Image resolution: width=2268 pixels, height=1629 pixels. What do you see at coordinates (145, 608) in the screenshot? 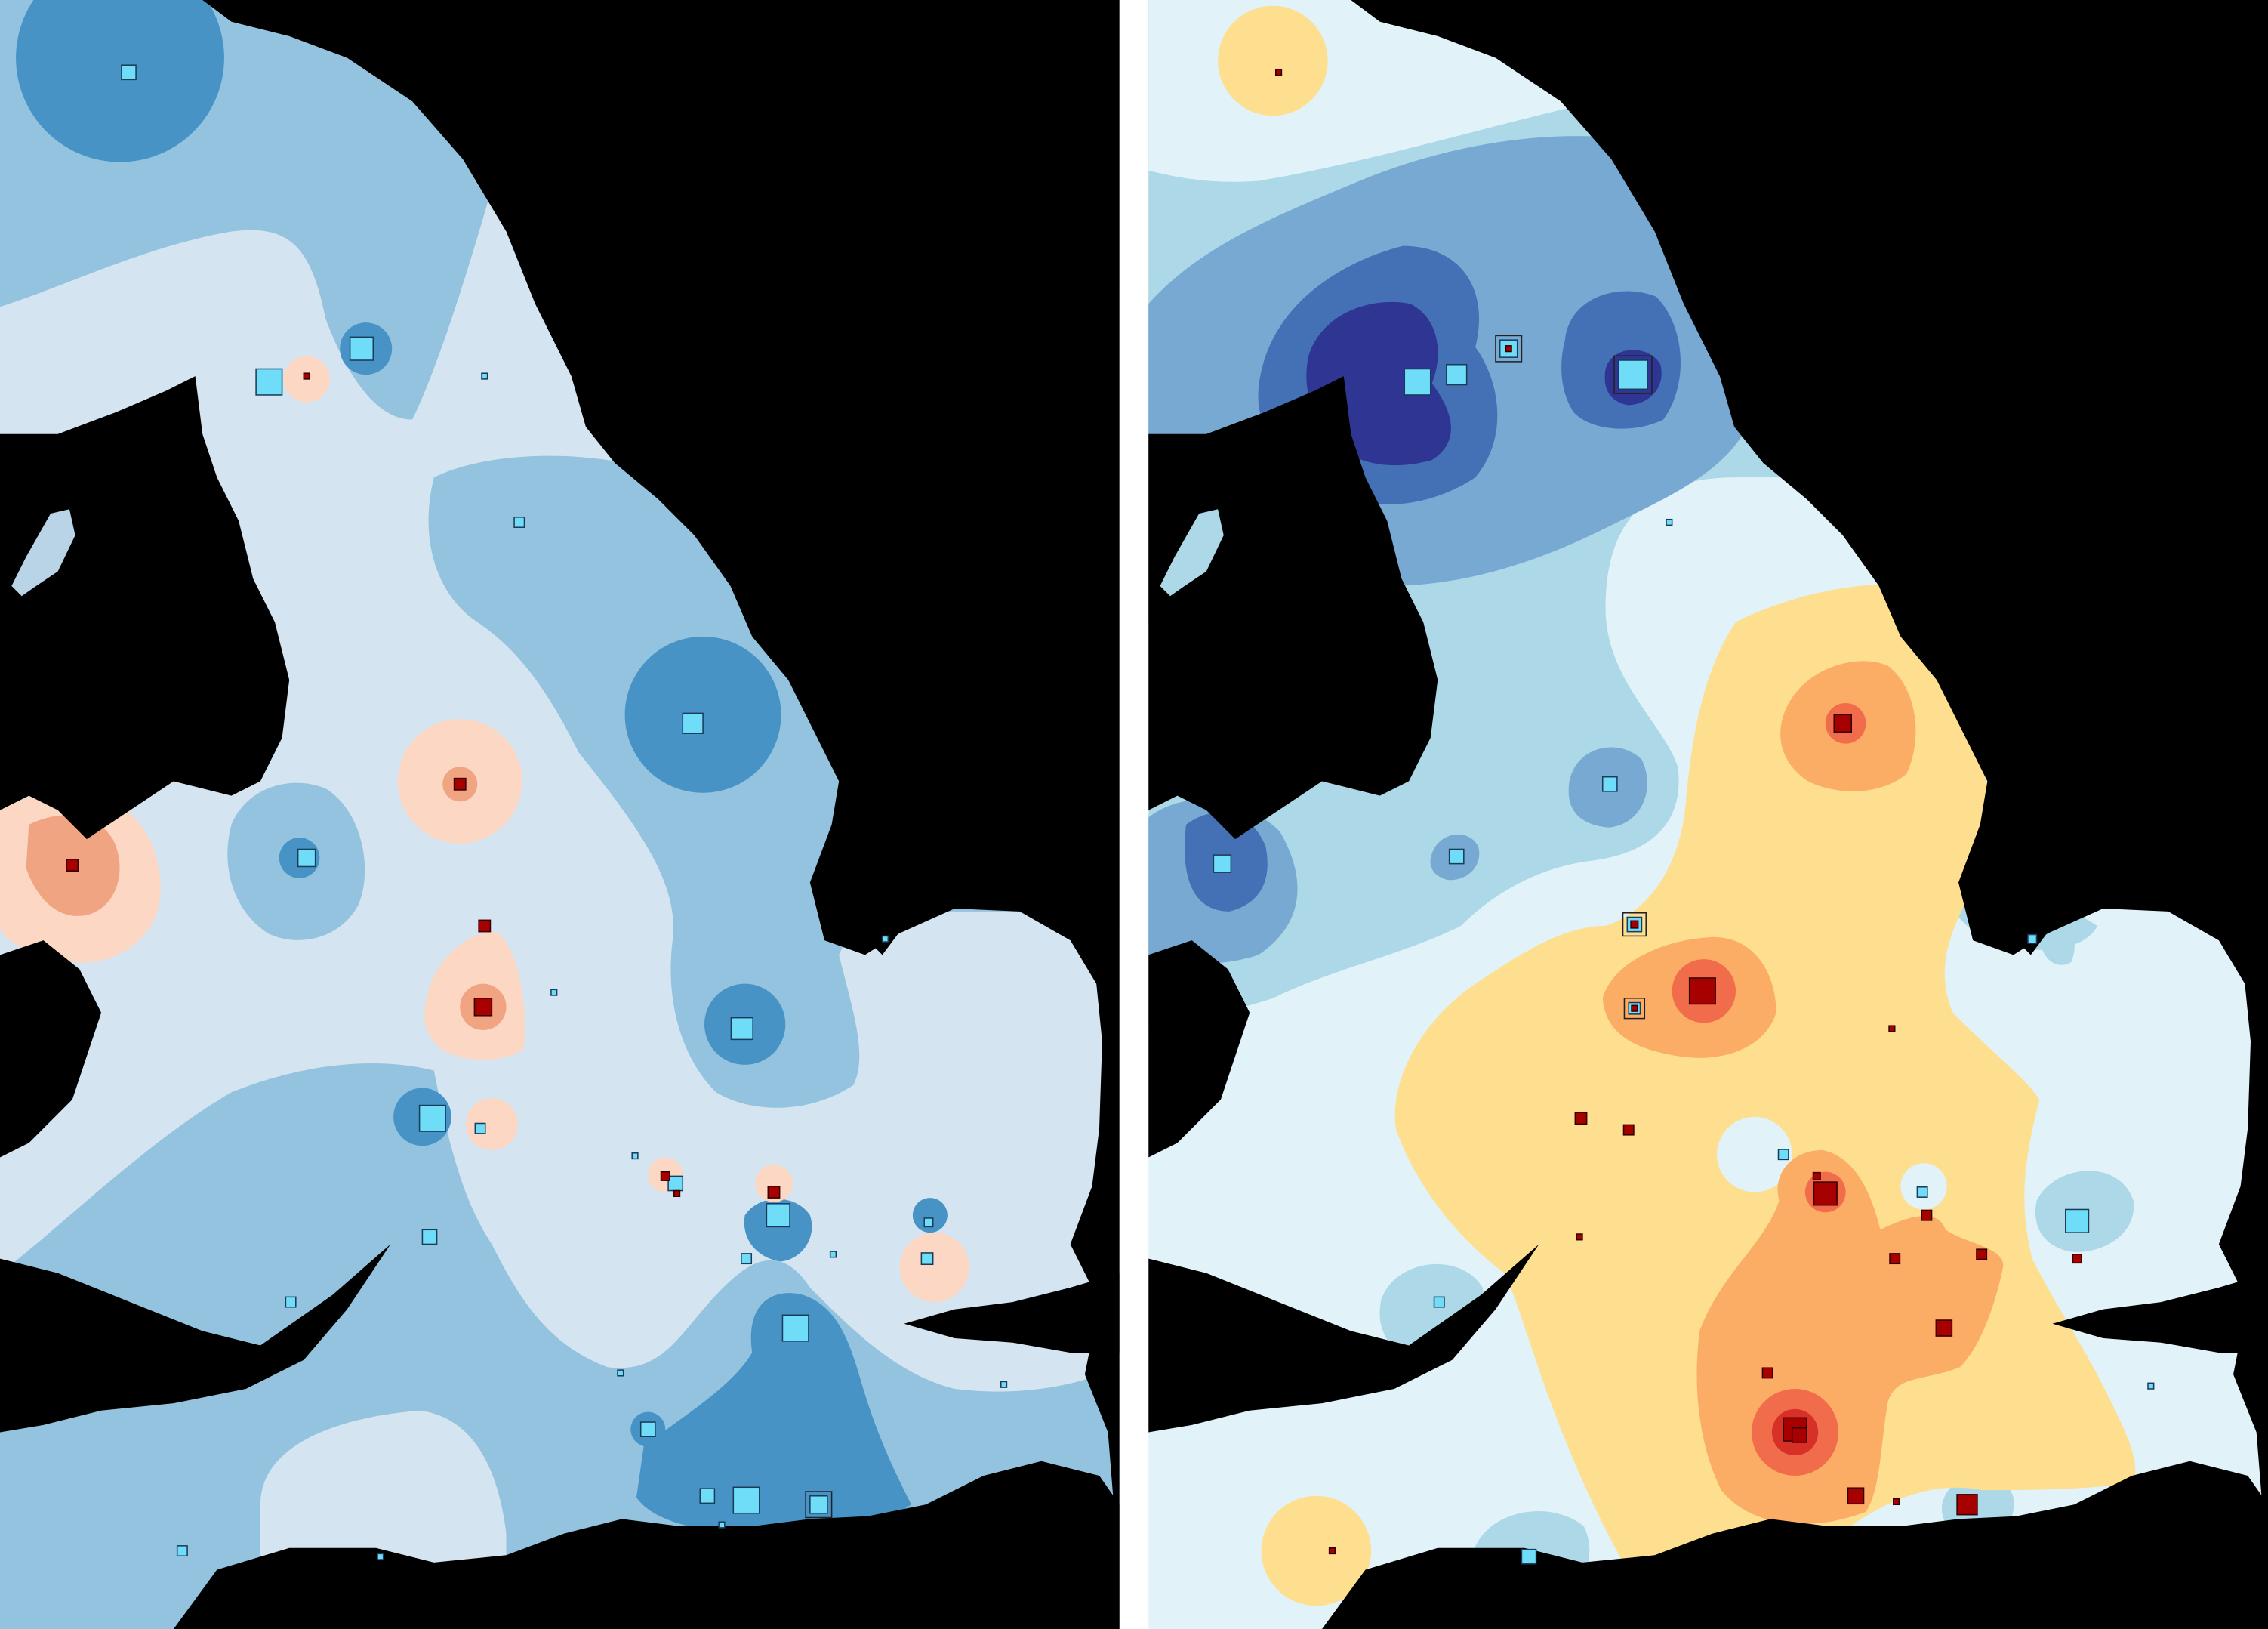
I see `left-irish-sea` at bounding box center [145, 608].